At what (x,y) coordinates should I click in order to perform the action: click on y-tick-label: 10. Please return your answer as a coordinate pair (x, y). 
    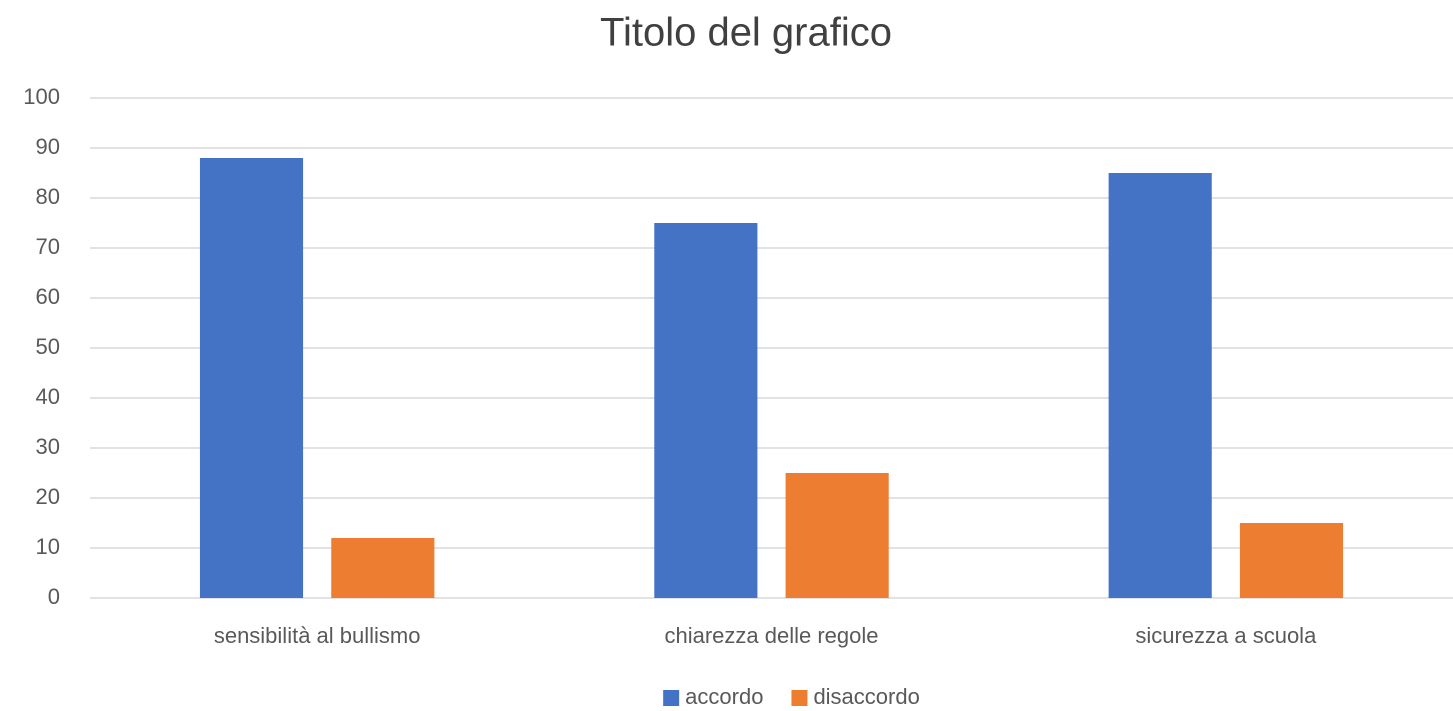
    Looking at the image, I should click on (48, 546).